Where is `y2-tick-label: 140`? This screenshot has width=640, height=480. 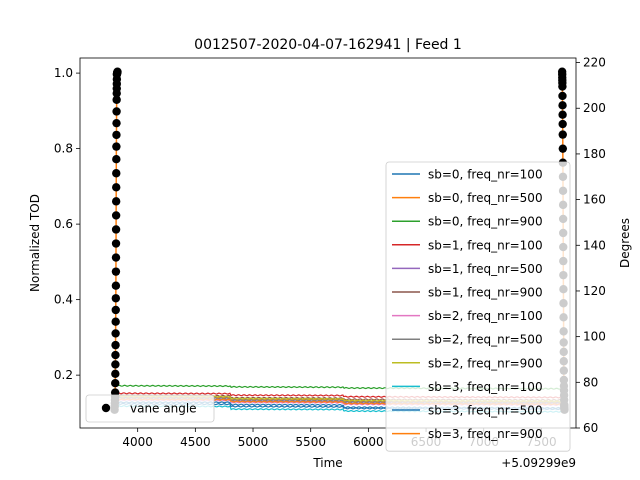 y2-tick-label: 140 is located at coordinates (594, 245).